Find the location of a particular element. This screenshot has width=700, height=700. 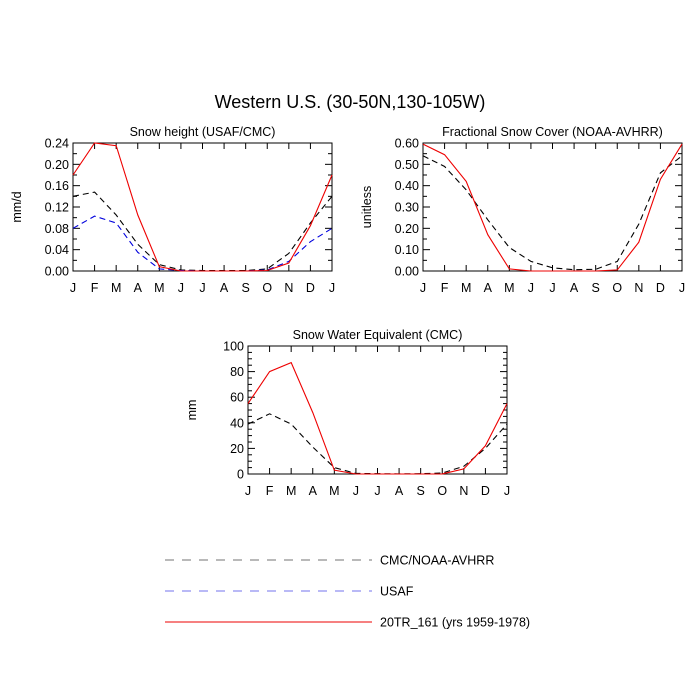

y-tick-label: 0.30 is located at coordinates (407, 208).